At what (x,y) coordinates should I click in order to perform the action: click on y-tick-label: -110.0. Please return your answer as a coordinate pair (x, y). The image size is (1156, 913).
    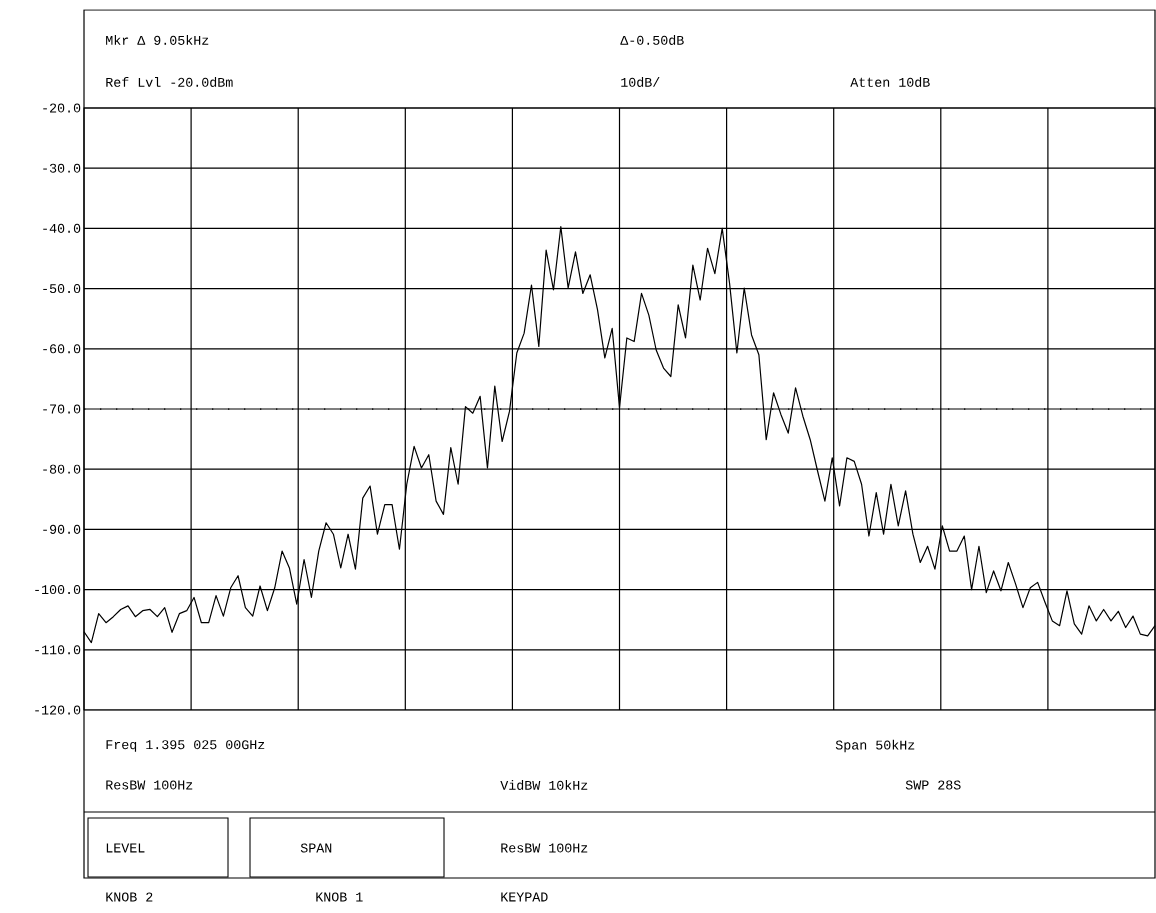
    Looking at the image, I should click on (58, 650).